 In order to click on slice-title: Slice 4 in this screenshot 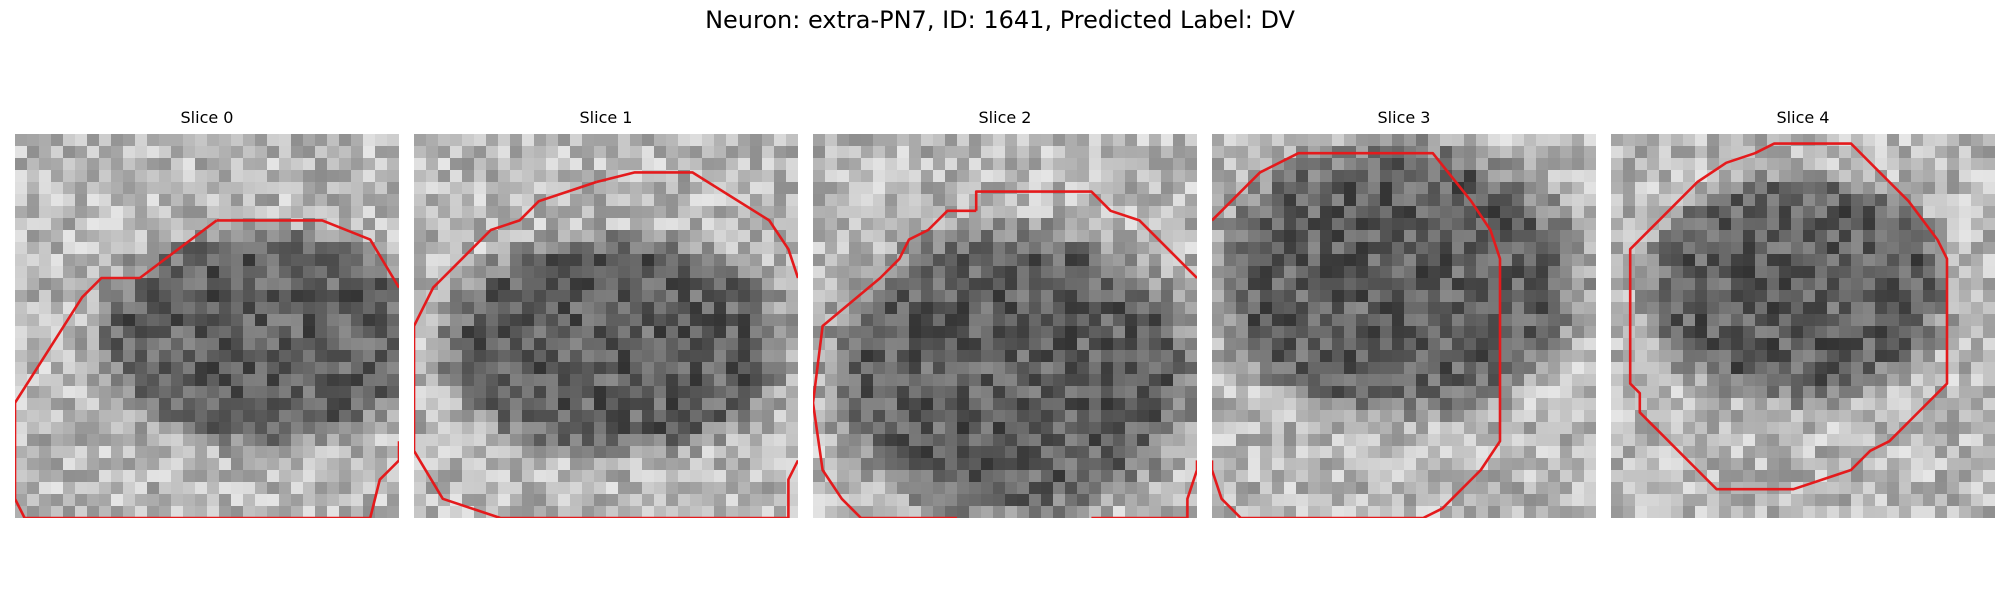, I will do `click(1803, 117)`.